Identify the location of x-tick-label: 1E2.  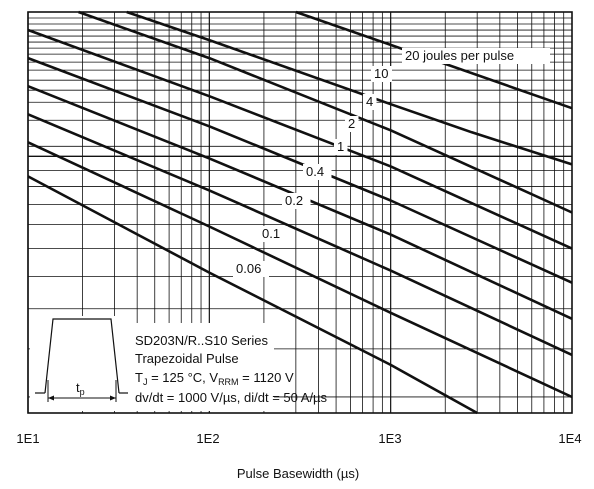
(207, 438).